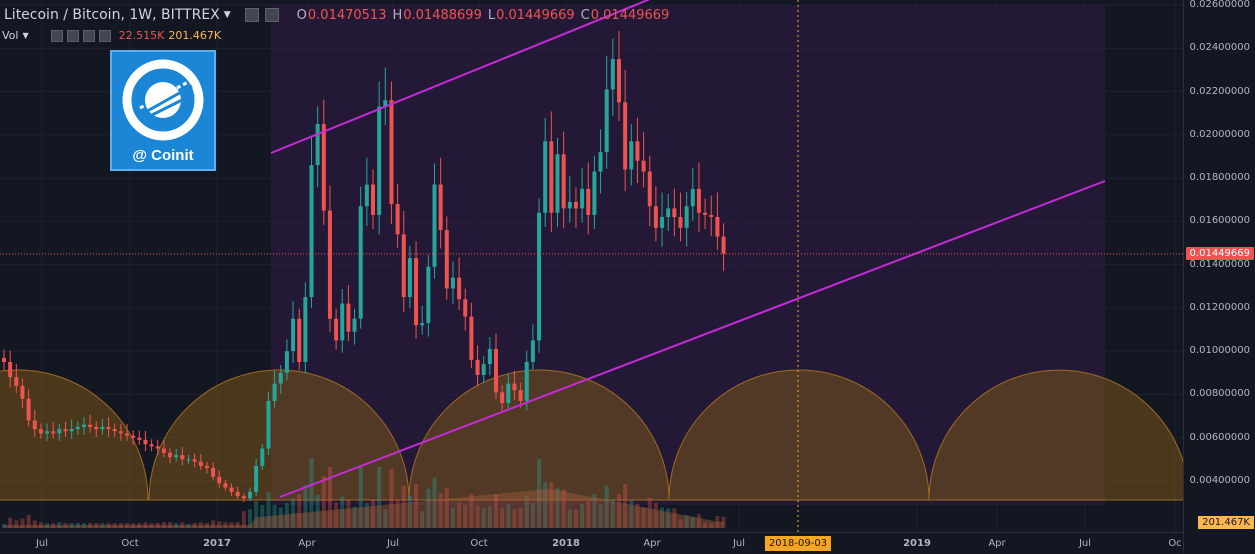  What do you see at coordinates (479, 543) in the screenshot?
I see `time-tick-label: Oct` at bounding box center [479, 543].